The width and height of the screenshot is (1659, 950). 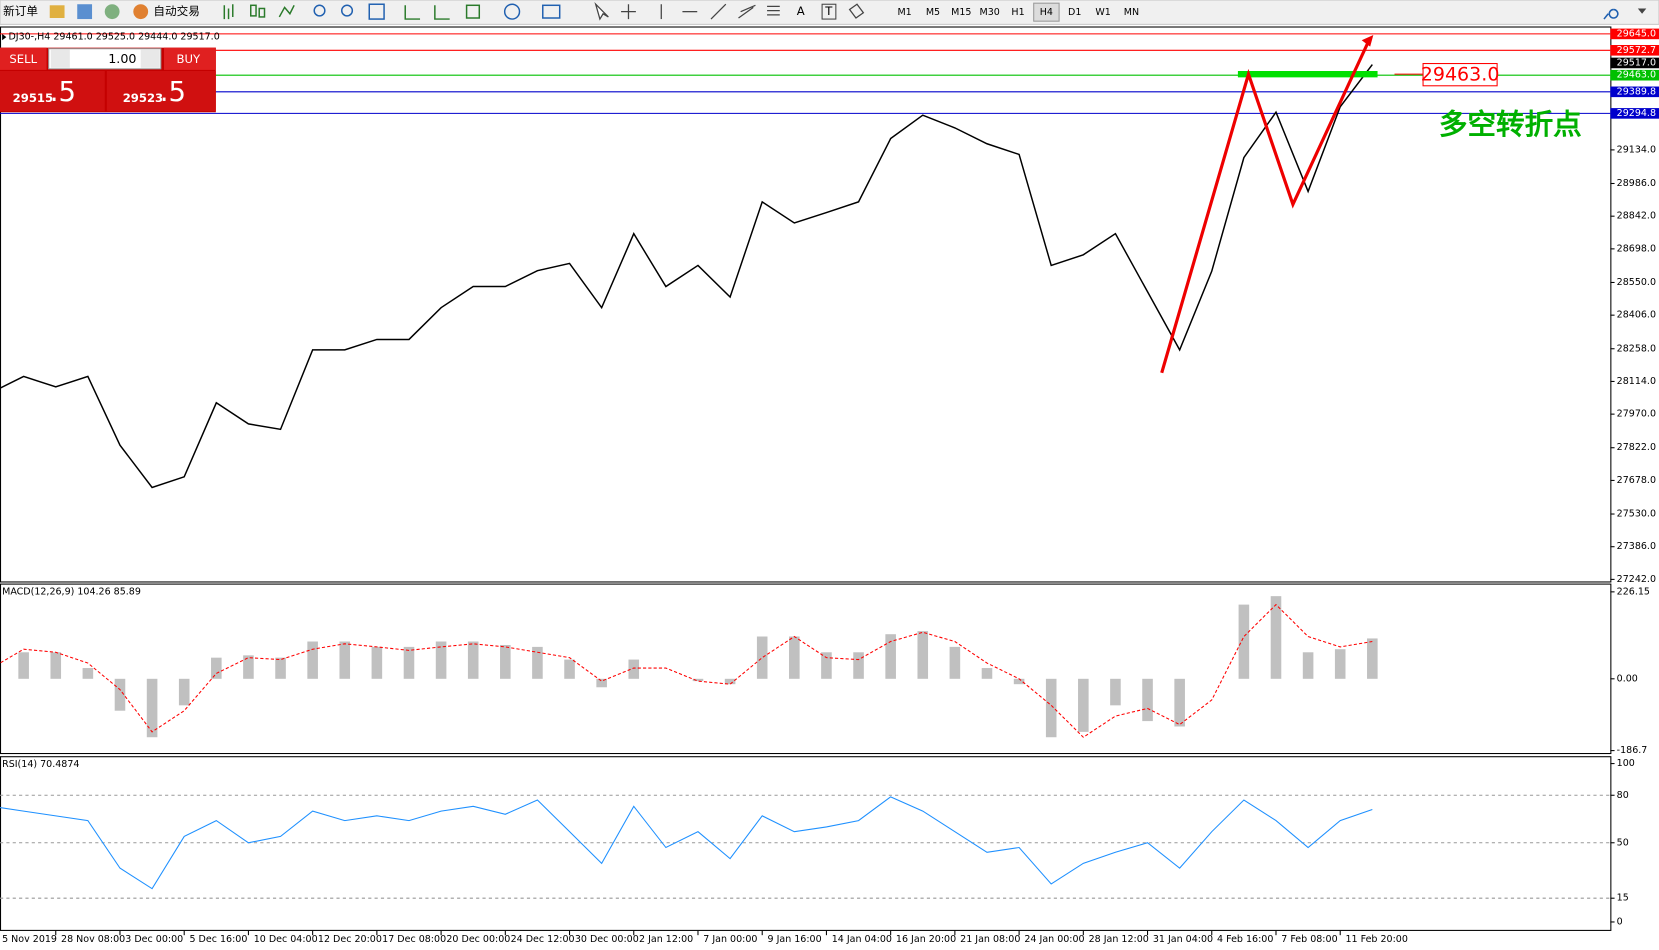 I want to click on lot-field, so click(x=105, y=59).